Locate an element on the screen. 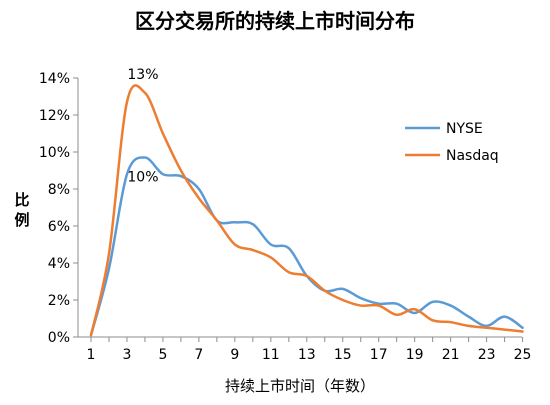 The height and width of the screenshot is (405, 550). y-tick-label: 14% is located at coordinates (54, 79).